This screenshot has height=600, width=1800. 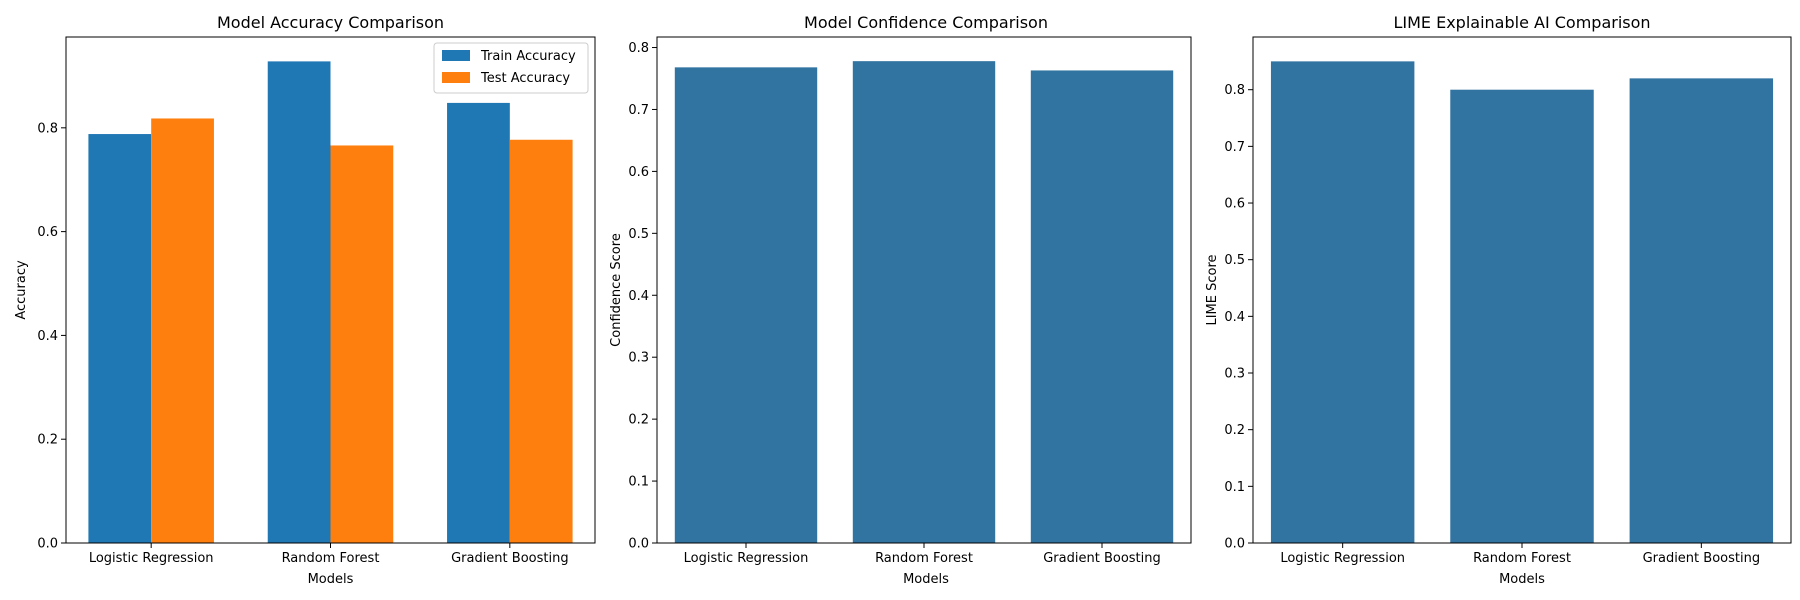 I want to click on y-axis-label: Confidence Score, so click(x=616, y=290).